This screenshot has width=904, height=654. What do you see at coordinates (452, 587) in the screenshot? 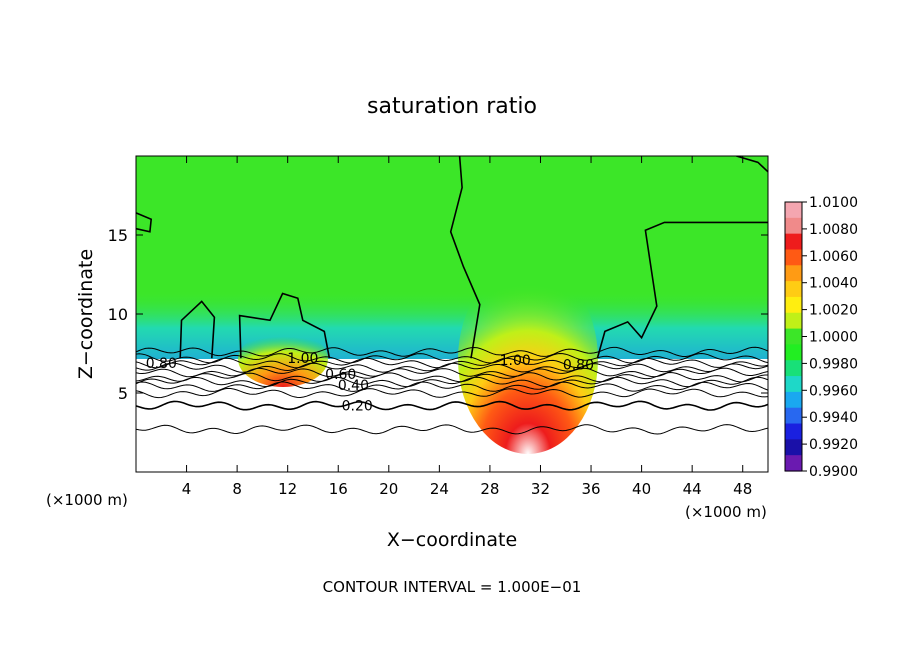
I see `contour-interval-note: CONTOUR INTERVAL = 1.000E−01` at bounding box center [452, 587].